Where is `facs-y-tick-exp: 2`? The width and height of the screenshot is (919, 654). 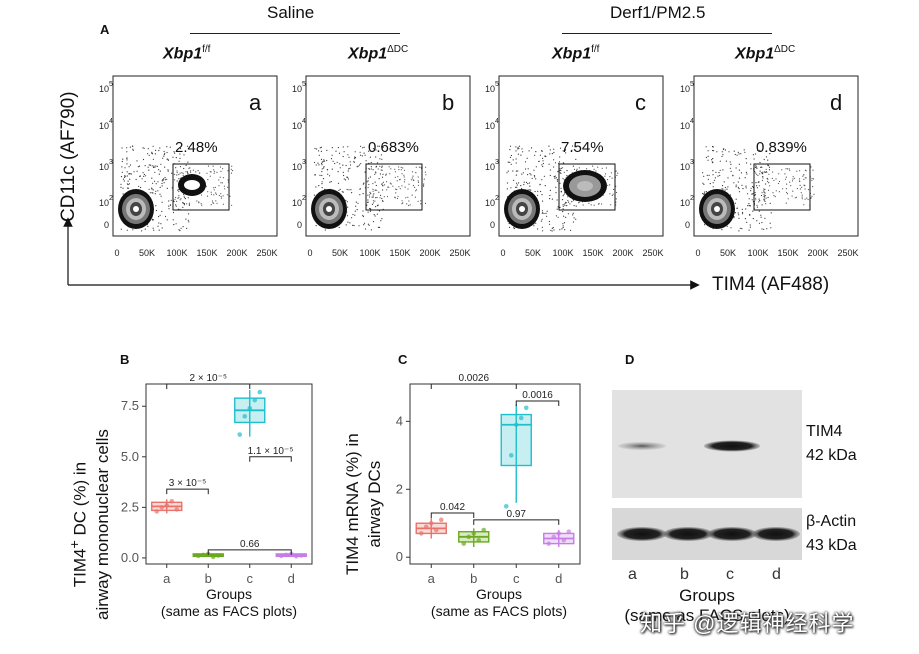 facs-y-tick-exp: 2 is located at coordinates (497, 198).